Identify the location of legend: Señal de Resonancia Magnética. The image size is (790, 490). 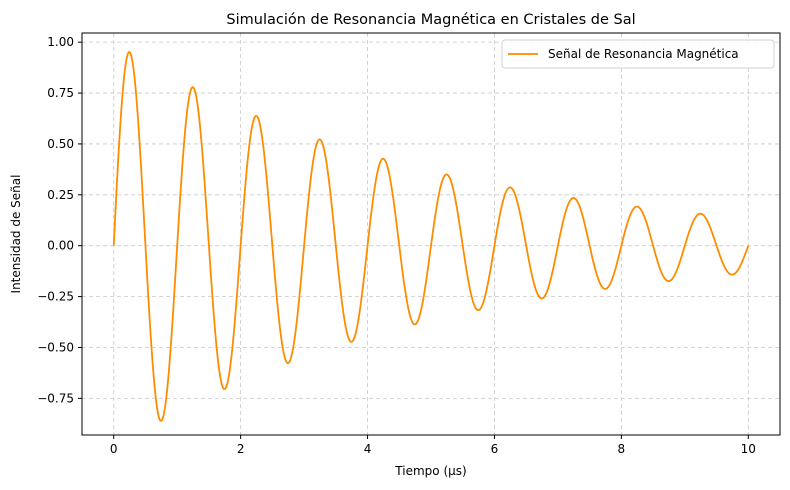
(638, 54).